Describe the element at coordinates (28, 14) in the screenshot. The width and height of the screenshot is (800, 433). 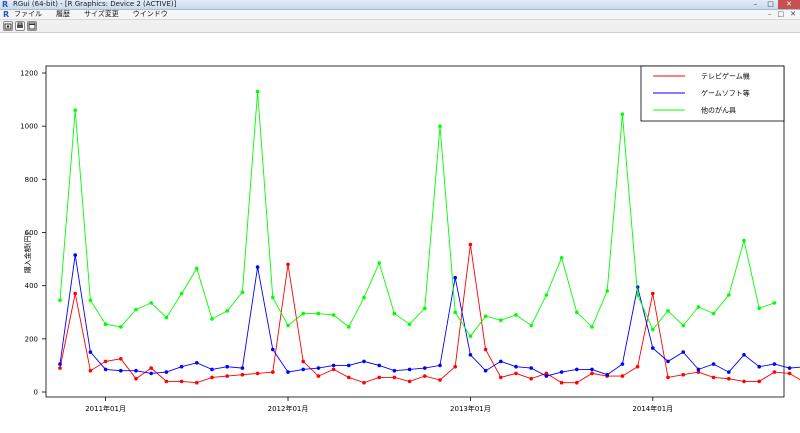
I see `menu-file: ファイル` at that location.